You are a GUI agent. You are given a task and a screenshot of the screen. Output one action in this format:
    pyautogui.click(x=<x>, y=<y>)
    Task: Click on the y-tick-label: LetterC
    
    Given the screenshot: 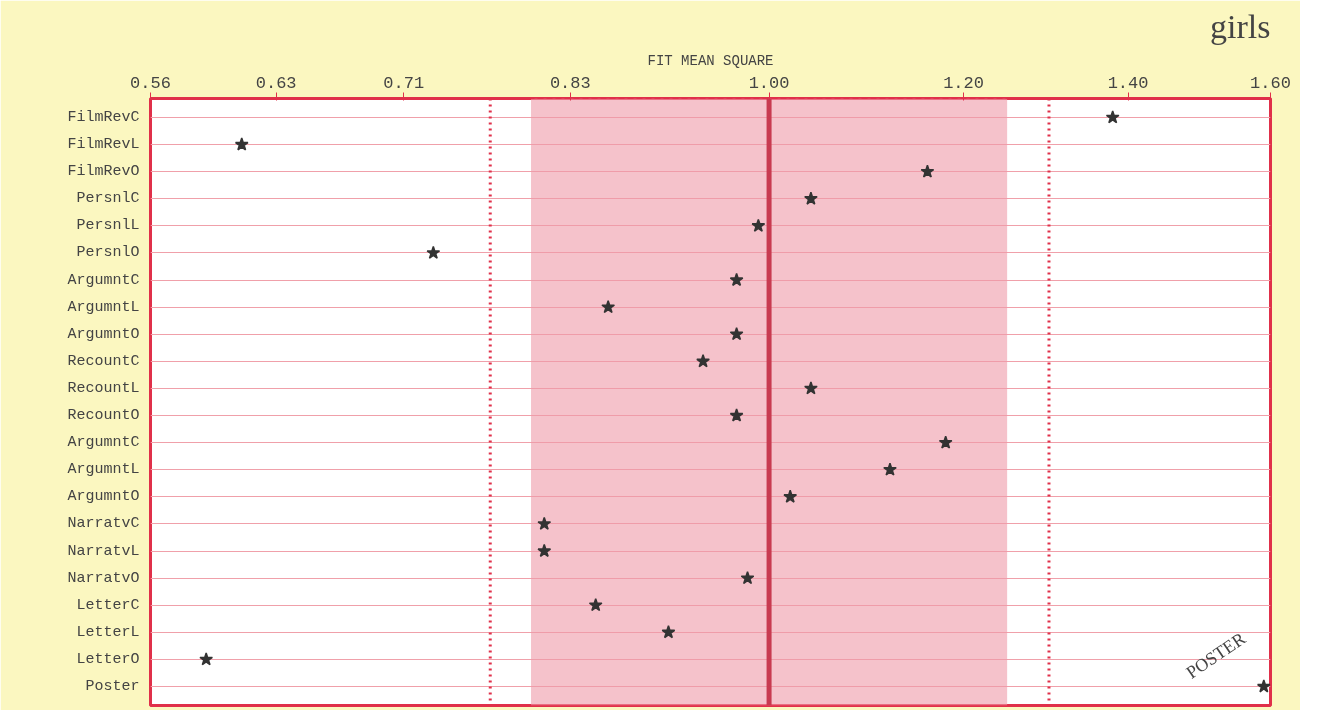 What is the action you would take?
    pyautogui.click(x=108, y=605)
    